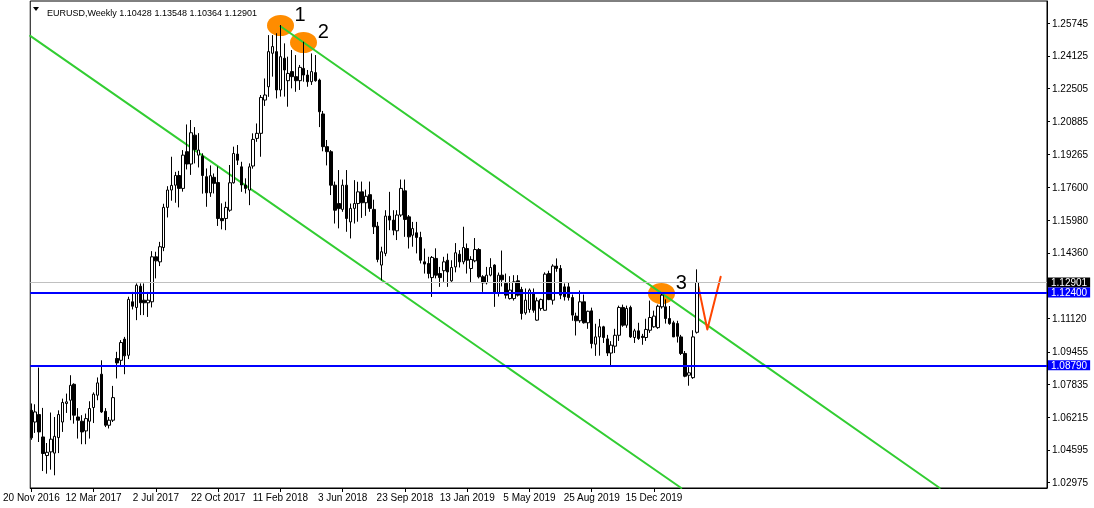 The width and height of the screenshot is (1094, 508). What do you see at coordinates (323, 30) in the screenshot?
I see `annotation: 2` at bounding box center [323, 30].